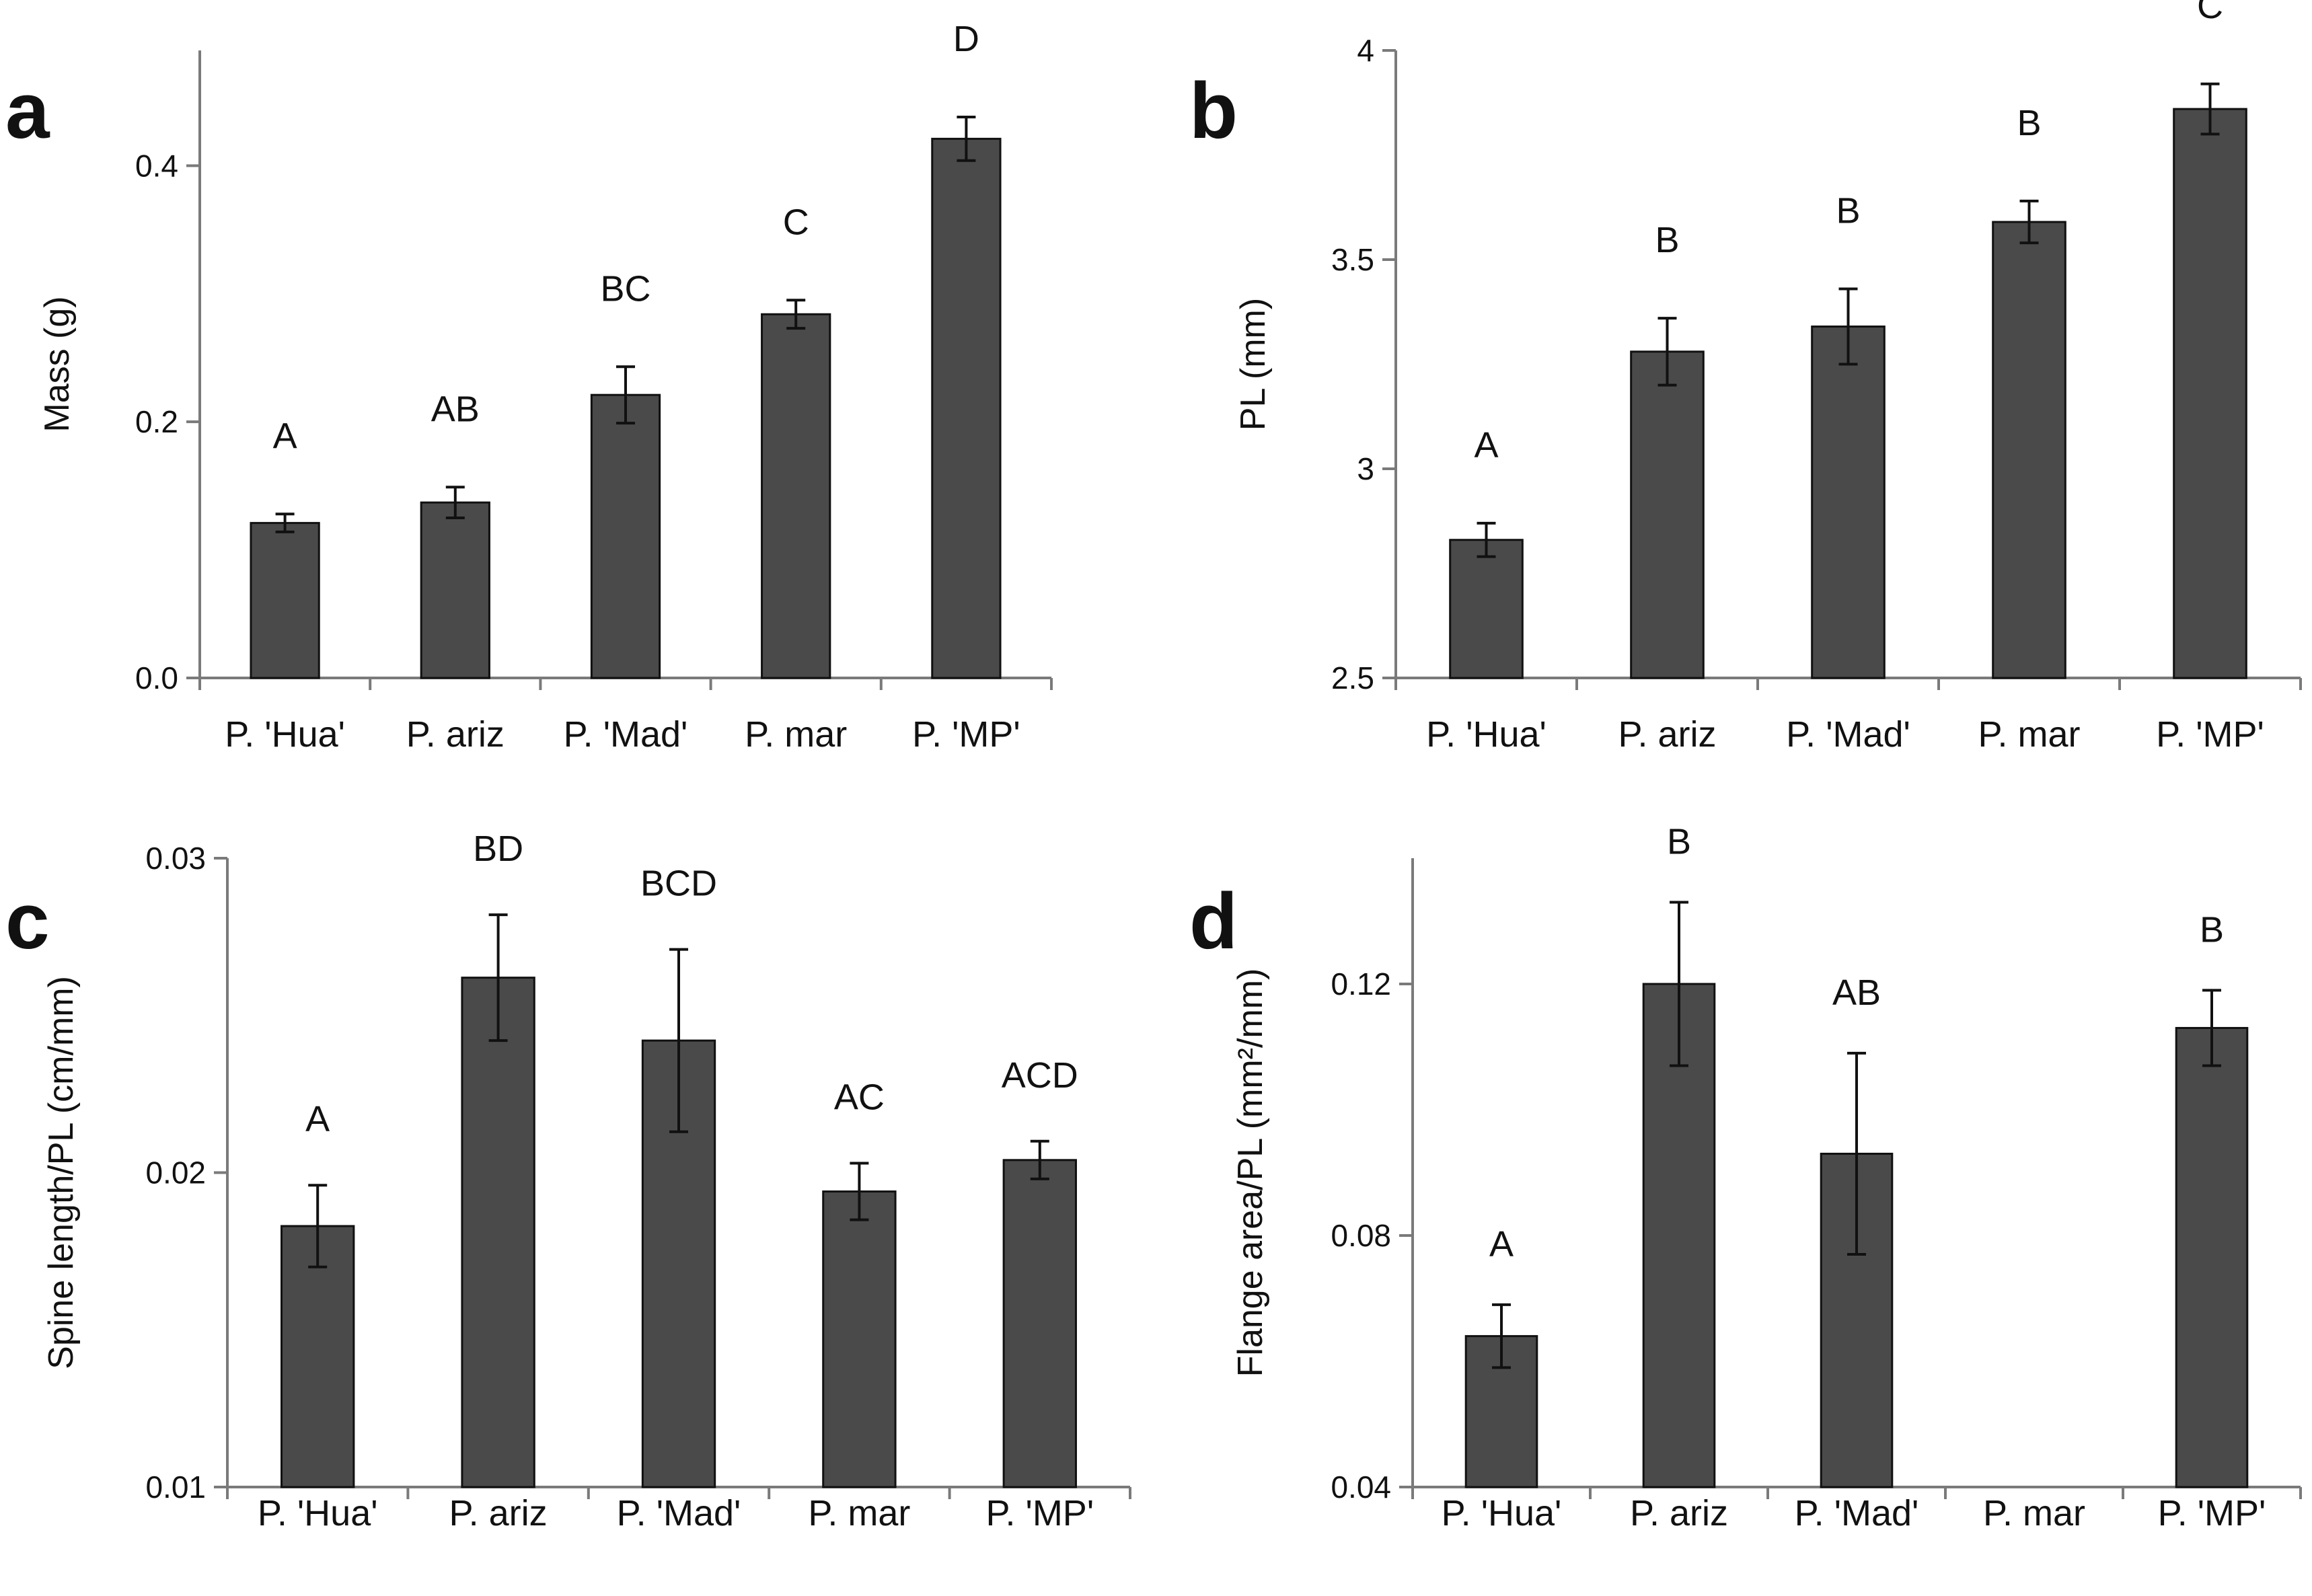  What do you see at coordinates (28, 111) in the screenshot?
I see `panel-letter: a` at bounding box center [28, 111].